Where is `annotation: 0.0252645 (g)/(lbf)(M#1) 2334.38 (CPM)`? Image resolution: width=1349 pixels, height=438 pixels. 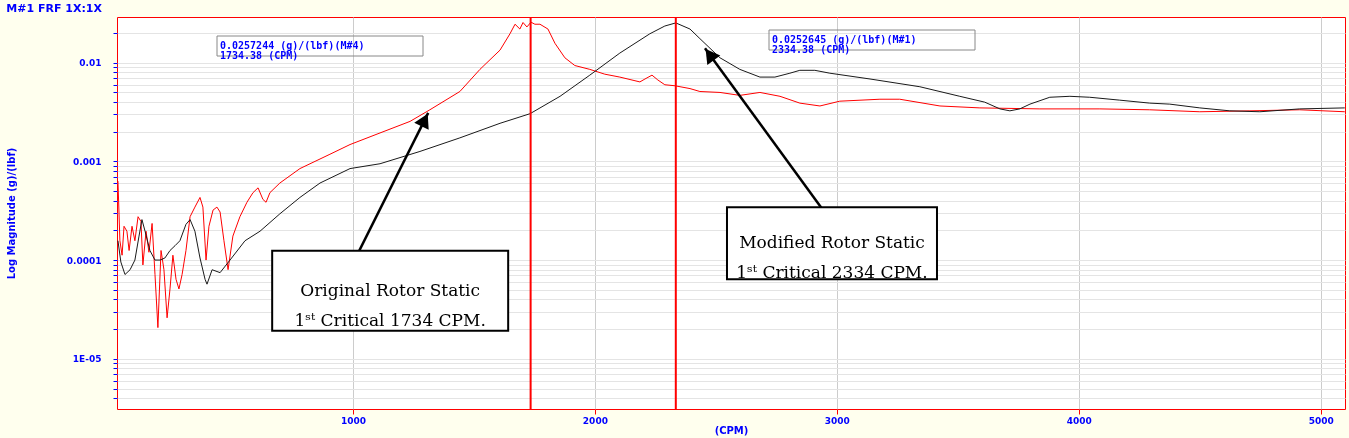
annotation: 0.0252645 (g)/(lbf)(M#1) 2334.38 (CPM) is located at coordinates (844, 44).